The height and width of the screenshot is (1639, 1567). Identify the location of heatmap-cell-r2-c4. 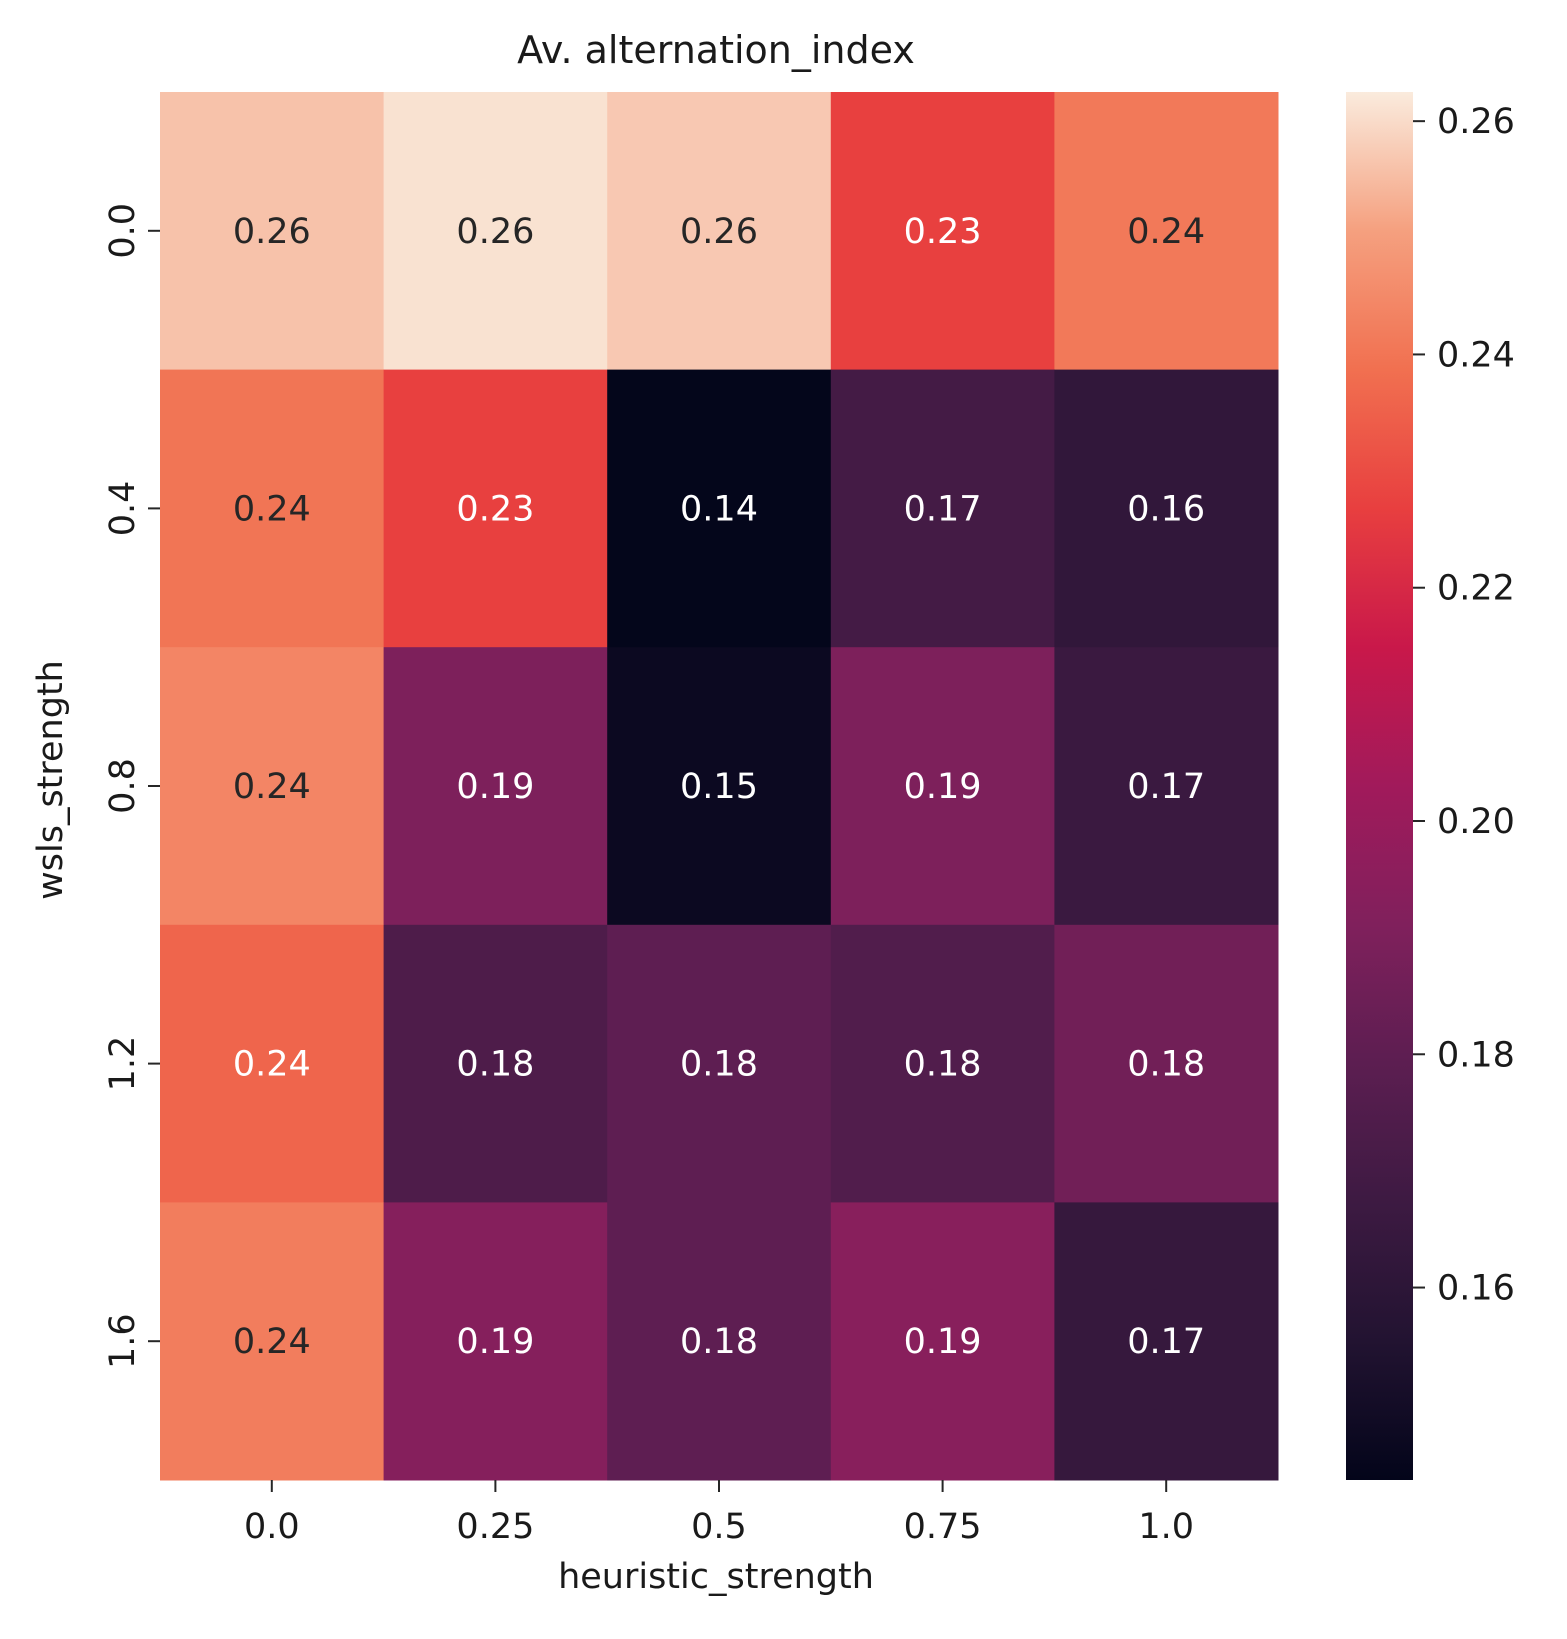
(1166, 786).